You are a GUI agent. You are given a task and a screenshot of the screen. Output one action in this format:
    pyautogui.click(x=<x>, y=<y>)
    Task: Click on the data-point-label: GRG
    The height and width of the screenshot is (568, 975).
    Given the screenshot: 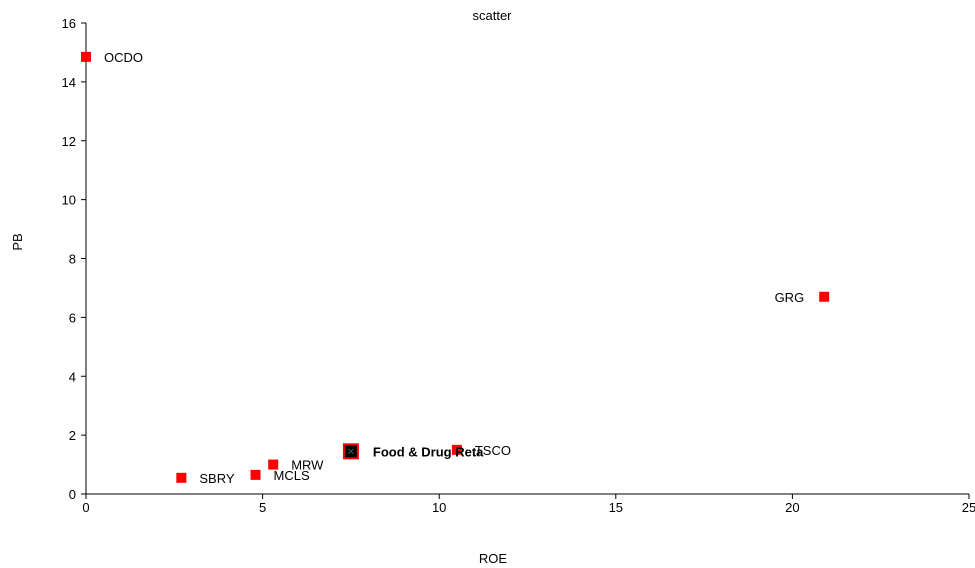 What is the action you would take?
    pyautogui.click(x=790, y=297)
    